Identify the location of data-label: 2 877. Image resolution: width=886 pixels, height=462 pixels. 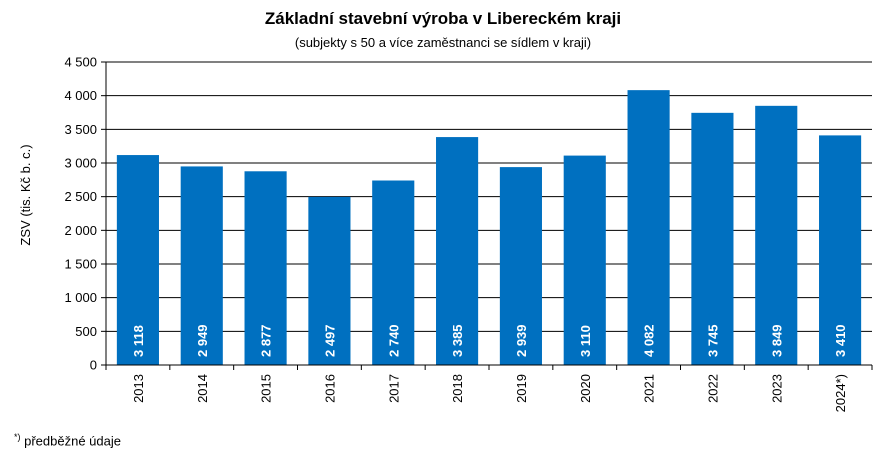
(266, 340).